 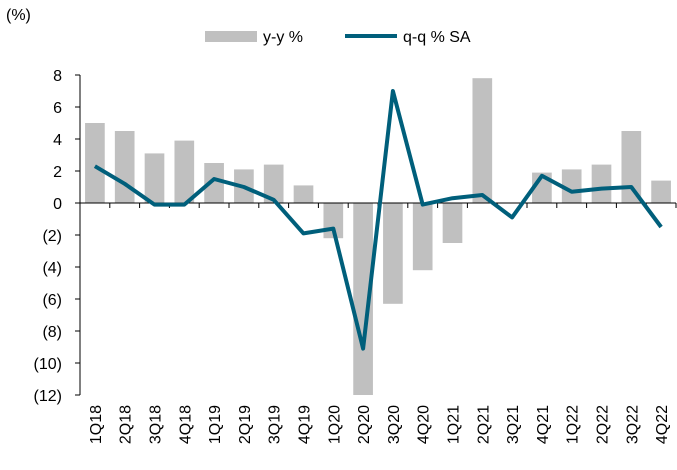 I want to click on x-tick-label: 2Q22, so click(x=603, y=424).